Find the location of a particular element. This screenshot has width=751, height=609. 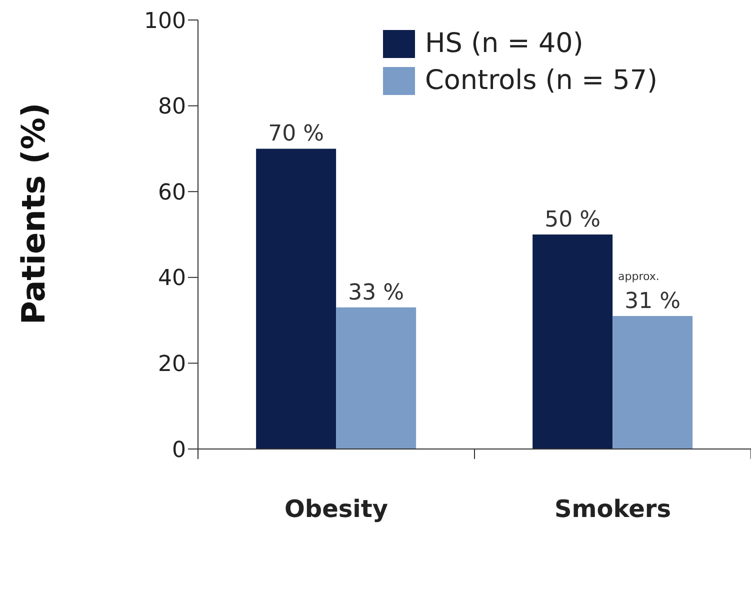

data-label: 70 % is located at coordinates (296, 134).